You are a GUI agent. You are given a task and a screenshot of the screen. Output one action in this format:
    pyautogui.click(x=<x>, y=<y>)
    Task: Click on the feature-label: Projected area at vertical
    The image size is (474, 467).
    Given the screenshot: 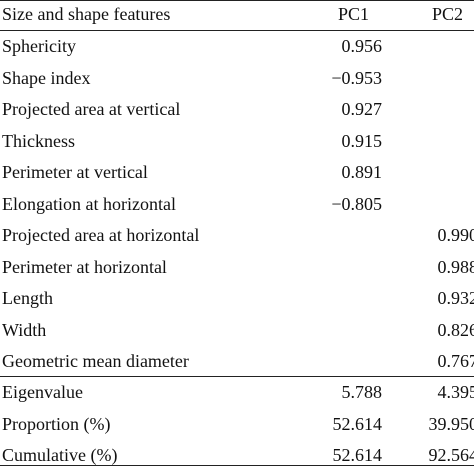 What is the action you would take?
    pyautogui.click(x=91, y=109)
    